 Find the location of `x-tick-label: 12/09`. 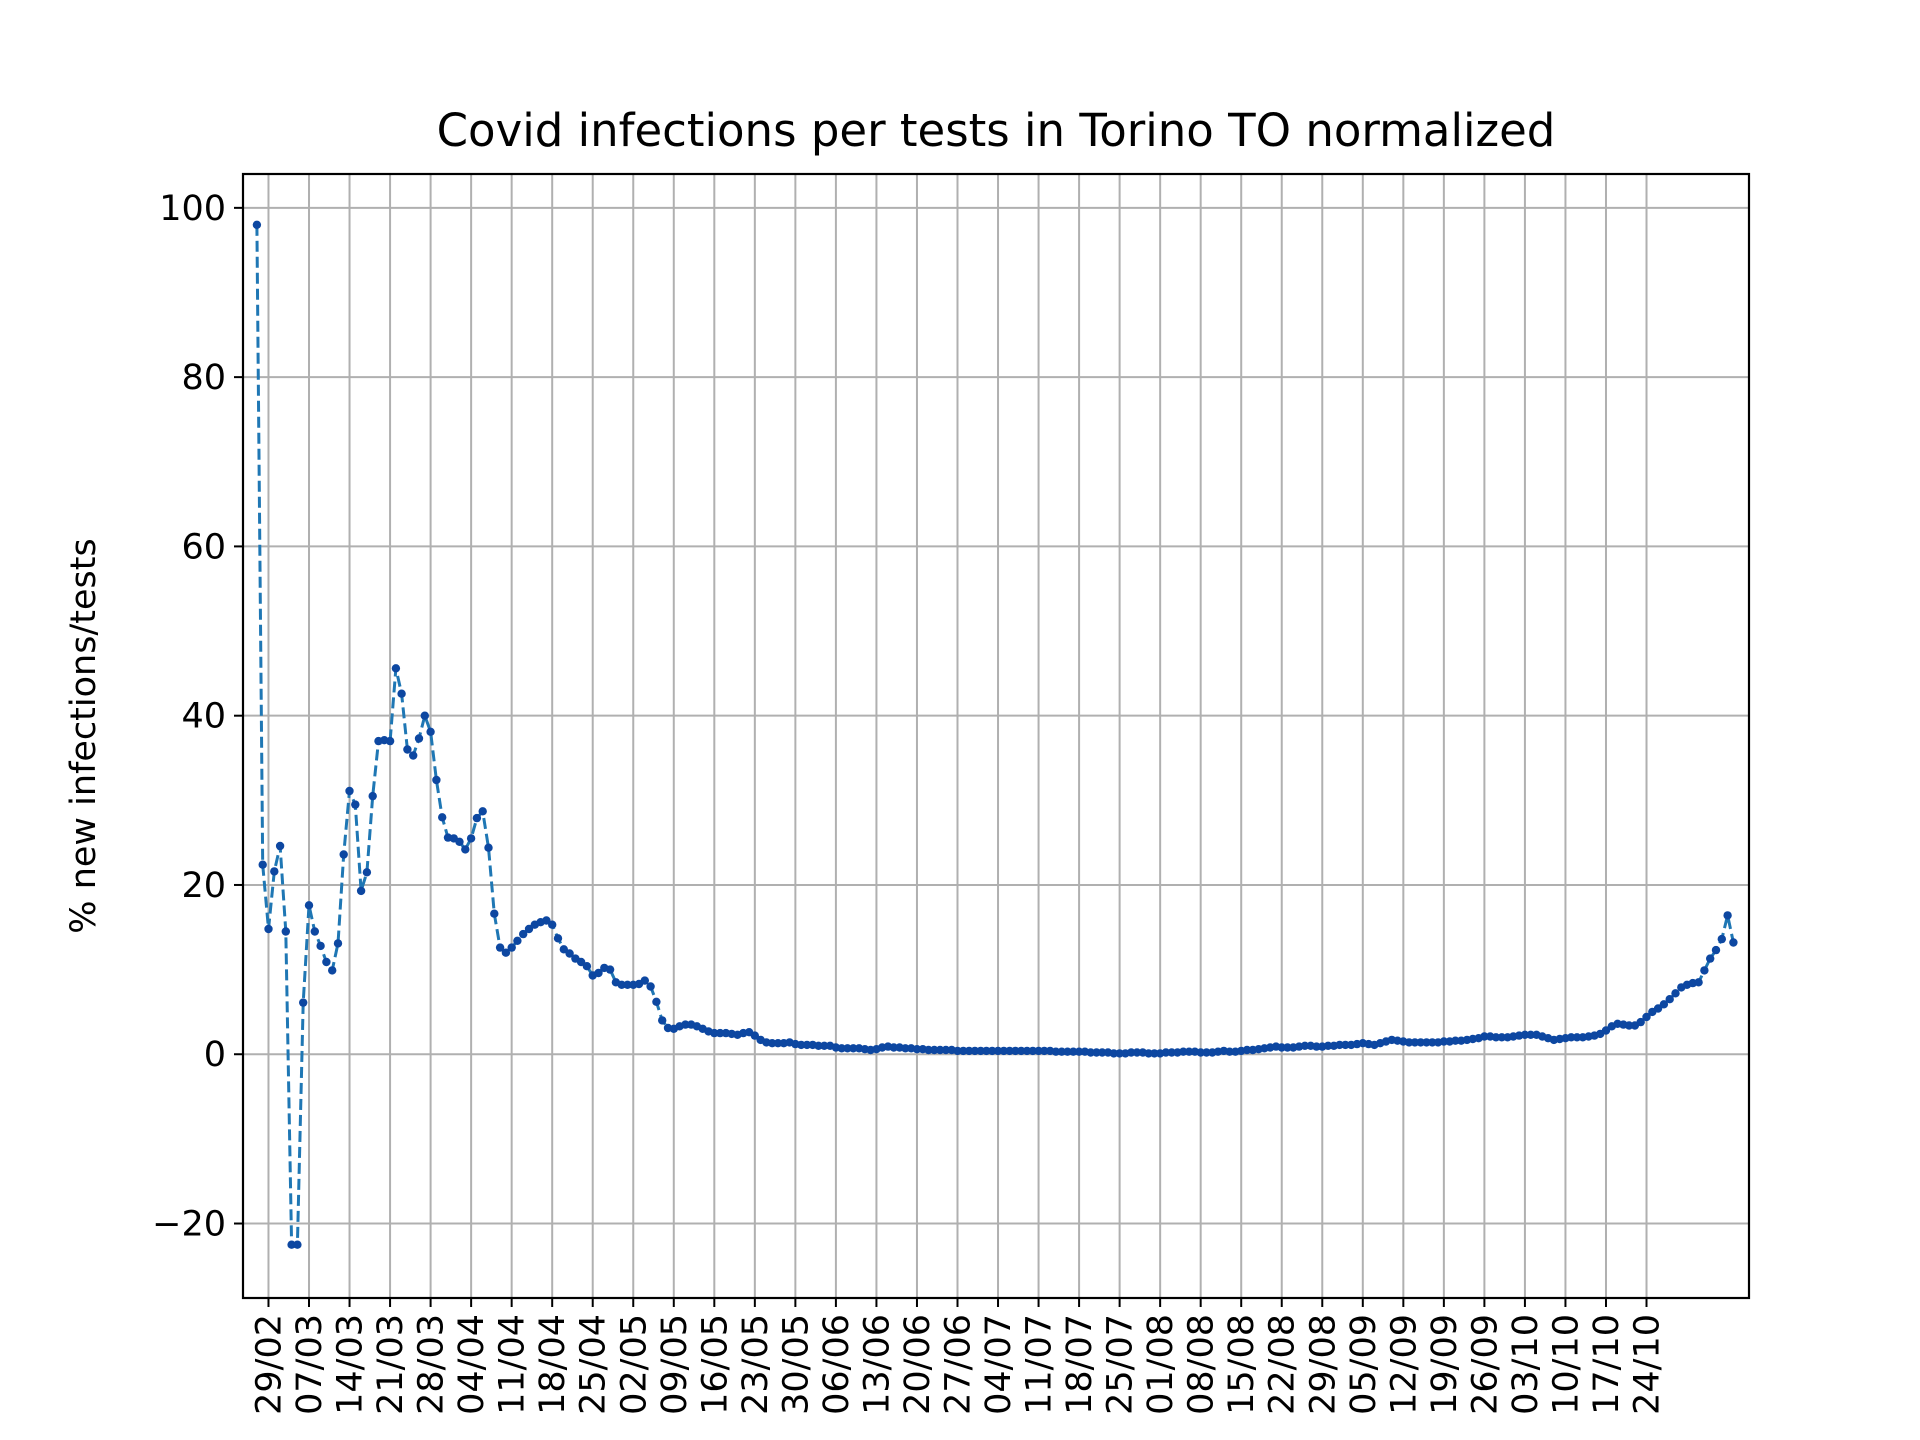

x-tick-label: 12/09 is located at coordinates (1404, 1364).